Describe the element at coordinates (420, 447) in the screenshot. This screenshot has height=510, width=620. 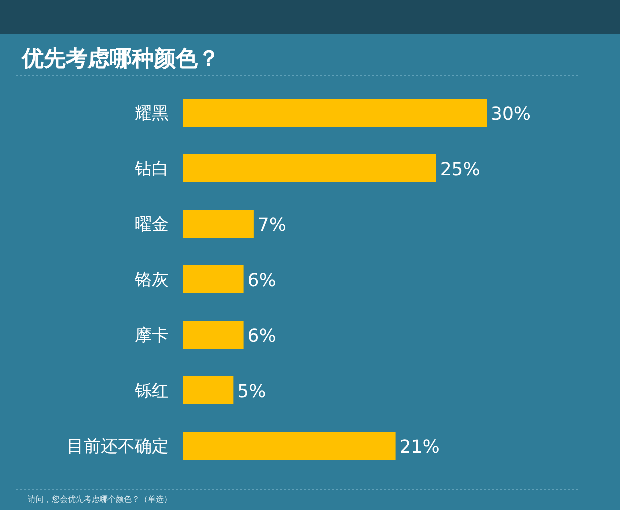
I see `data-label: 21%` at that location.